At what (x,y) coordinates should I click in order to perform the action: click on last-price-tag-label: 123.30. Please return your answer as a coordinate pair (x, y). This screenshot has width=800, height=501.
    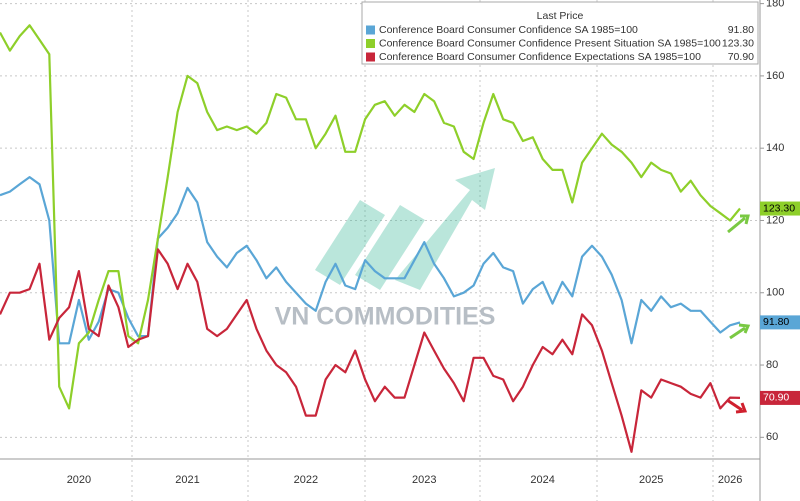
    Looking at the image, I should click on (779, 208).